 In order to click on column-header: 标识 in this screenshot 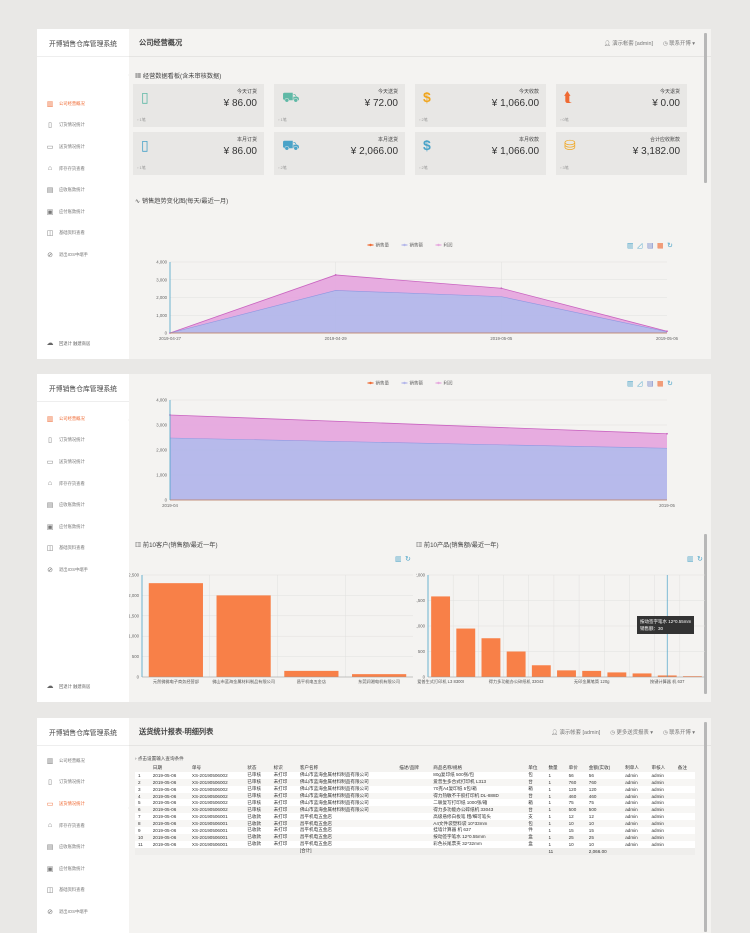, I will do `click(278, 768)`.